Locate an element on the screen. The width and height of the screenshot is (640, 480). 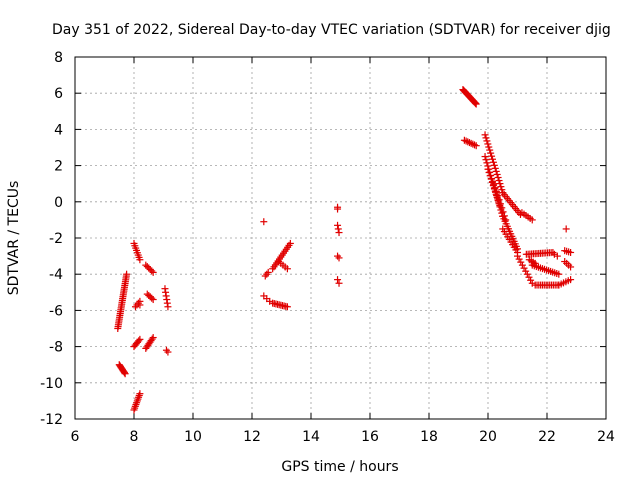
x-tick-labels: 6 8 10 12 14 16 18 20 22 24 is located at coordinates (343, 437).